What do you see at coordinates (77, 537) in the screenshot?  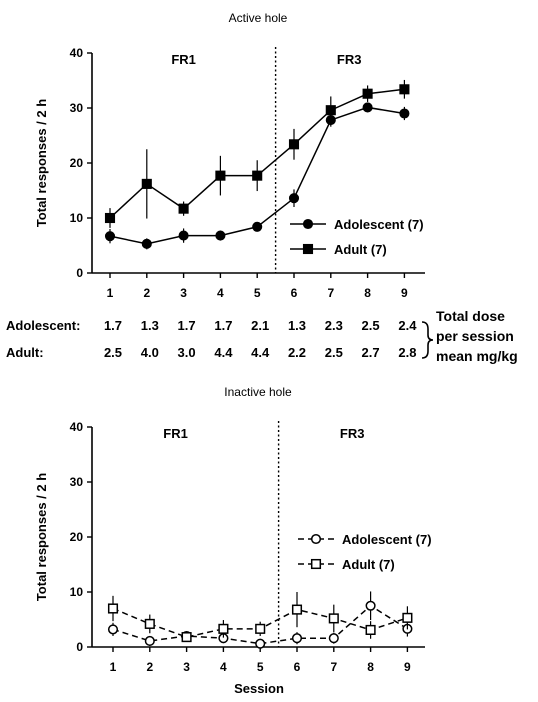 I see `y-tick-label: 20` at bounding box center [77, 537].